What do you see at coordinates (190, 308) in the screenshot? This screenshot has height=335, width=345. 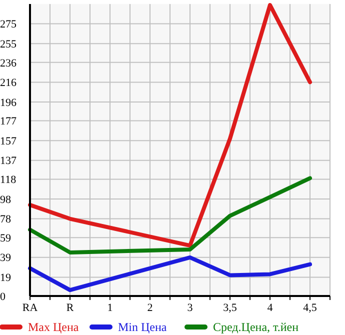 I see `x-tick-label: 3` at bounding box center [190, 308].